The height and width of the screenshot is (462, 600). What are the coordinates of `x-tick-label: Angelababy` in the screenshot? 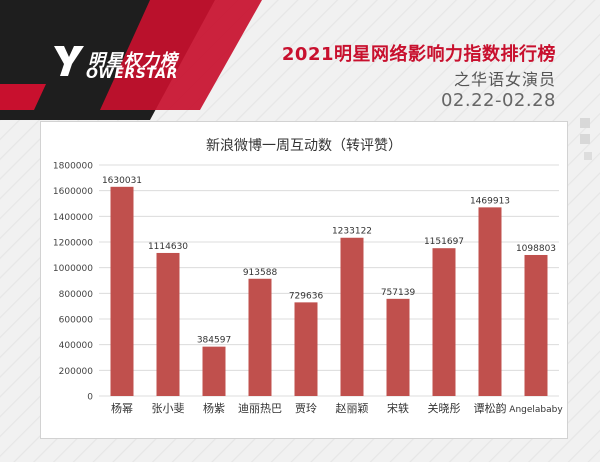 It's located at (536, 410).